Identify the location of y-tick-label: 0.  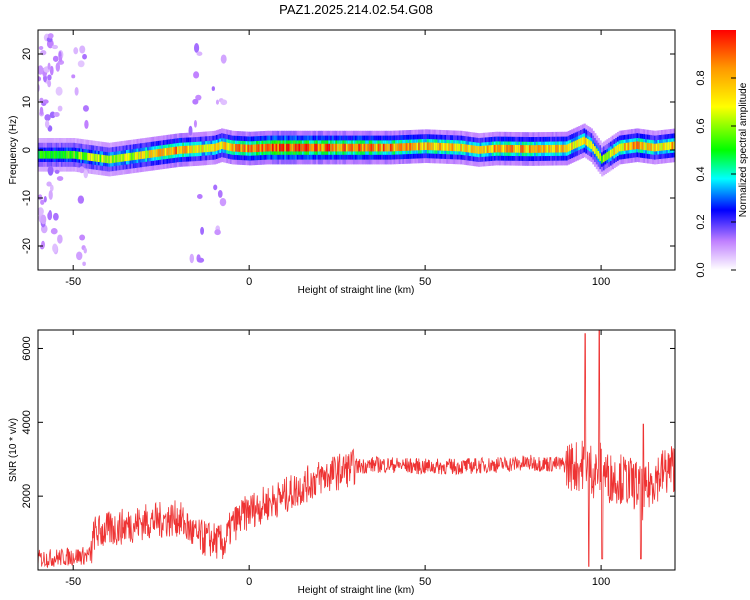
(27, 150).